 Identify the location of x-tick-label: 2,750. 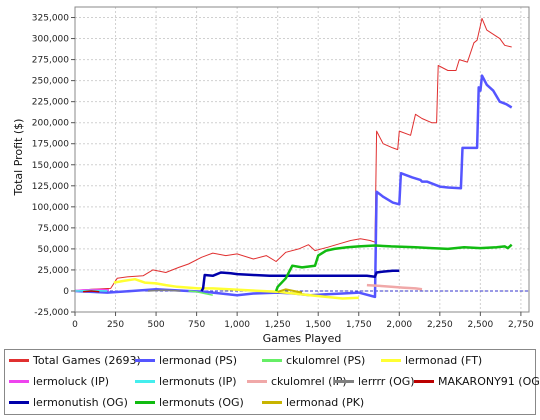
(521, 325).